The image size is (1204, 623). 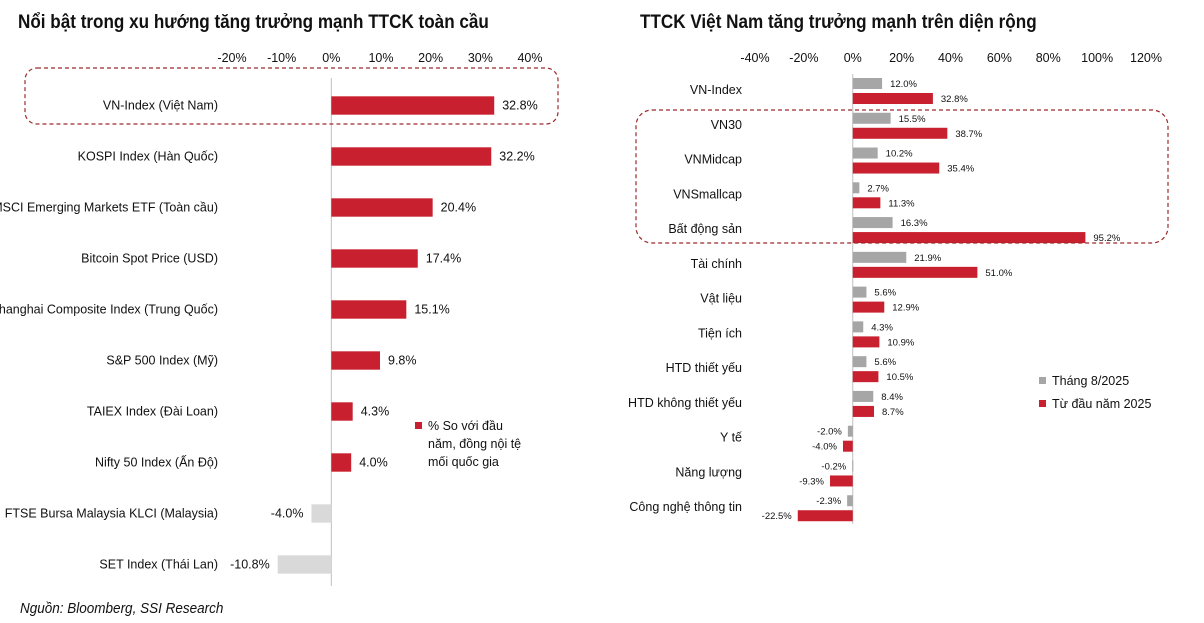 I want to click on left-category-label: Bitcoin Spot Price (USD), so click(x=149, y=259).